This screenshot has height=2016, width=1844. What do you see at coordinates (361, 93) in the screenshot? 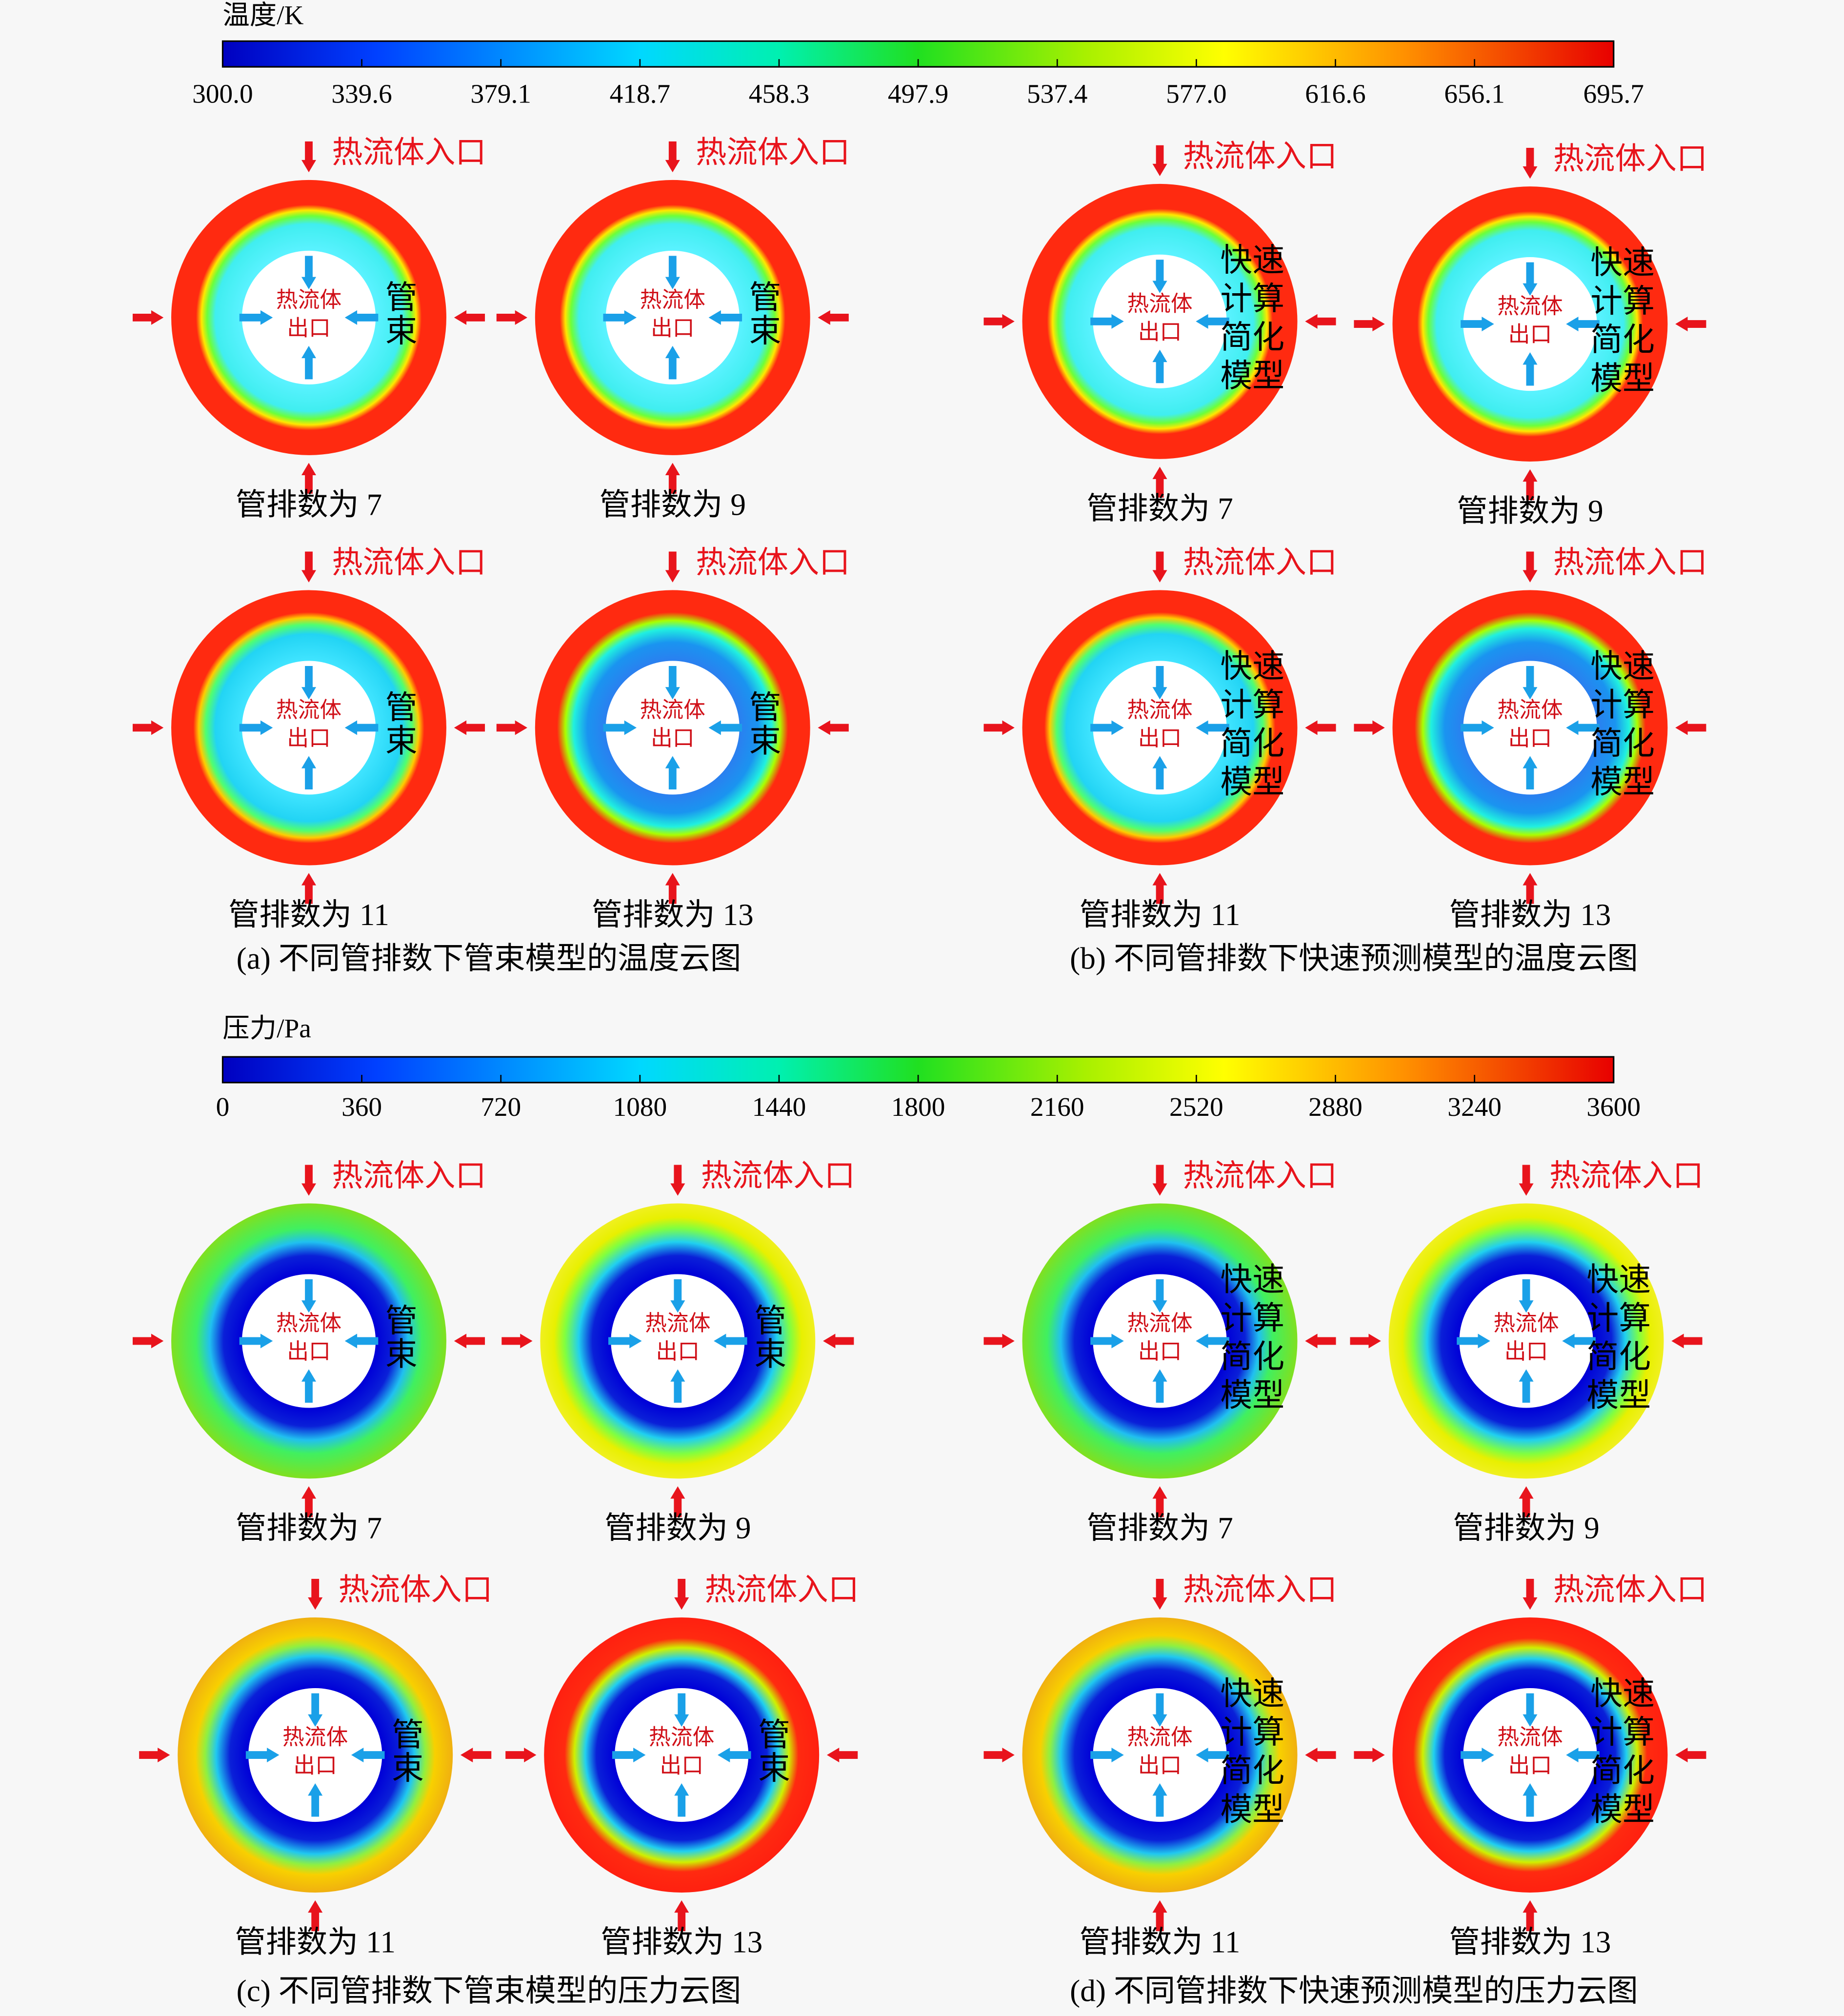
I see `colorbar-tick-label: 339.6` at bounding box center [361, 93].